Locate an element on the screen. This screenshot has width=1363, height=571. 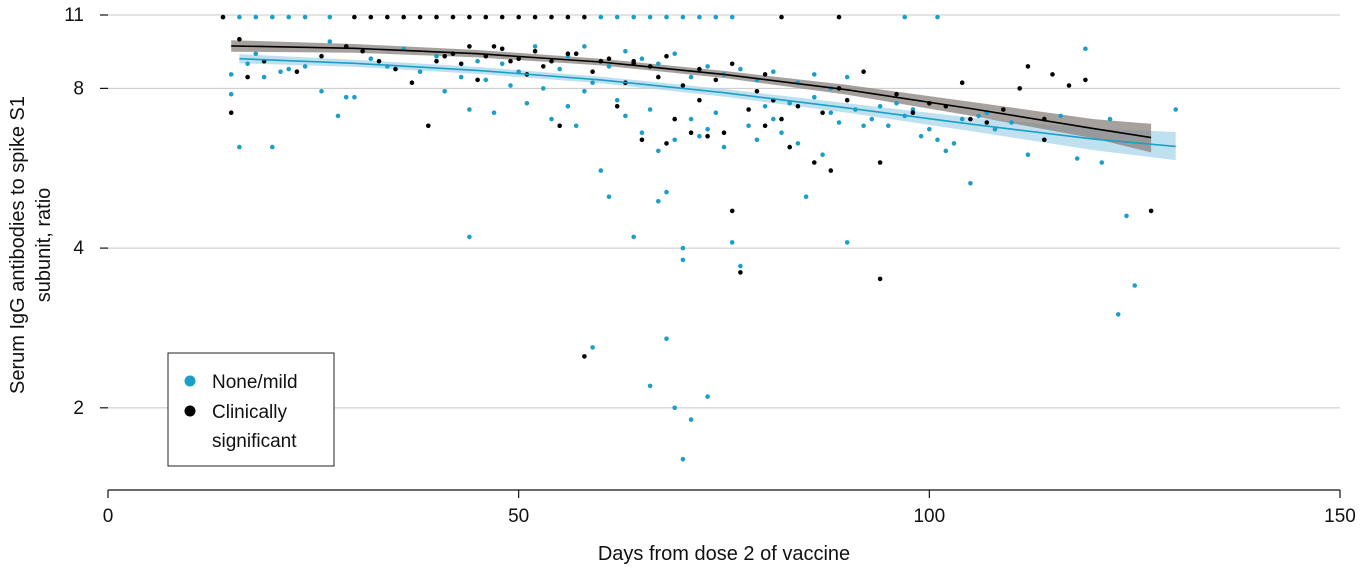
confidence-bands is located at coordinates (703, 100).